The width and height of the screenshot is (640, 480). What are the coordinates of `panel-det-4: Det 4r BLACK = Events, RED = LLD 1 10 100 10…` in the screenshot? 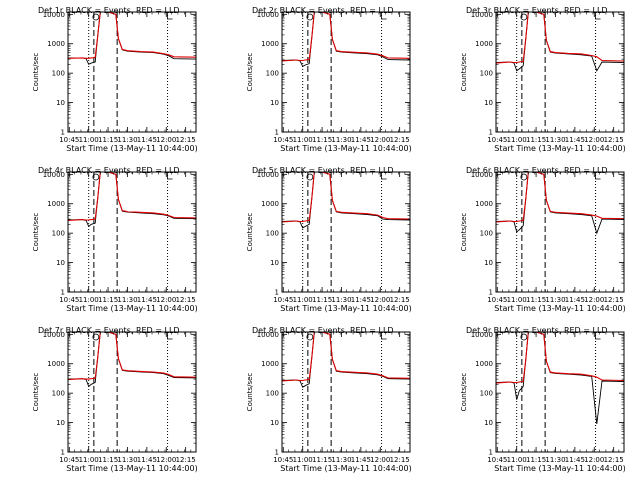 It's located at (115, 239).